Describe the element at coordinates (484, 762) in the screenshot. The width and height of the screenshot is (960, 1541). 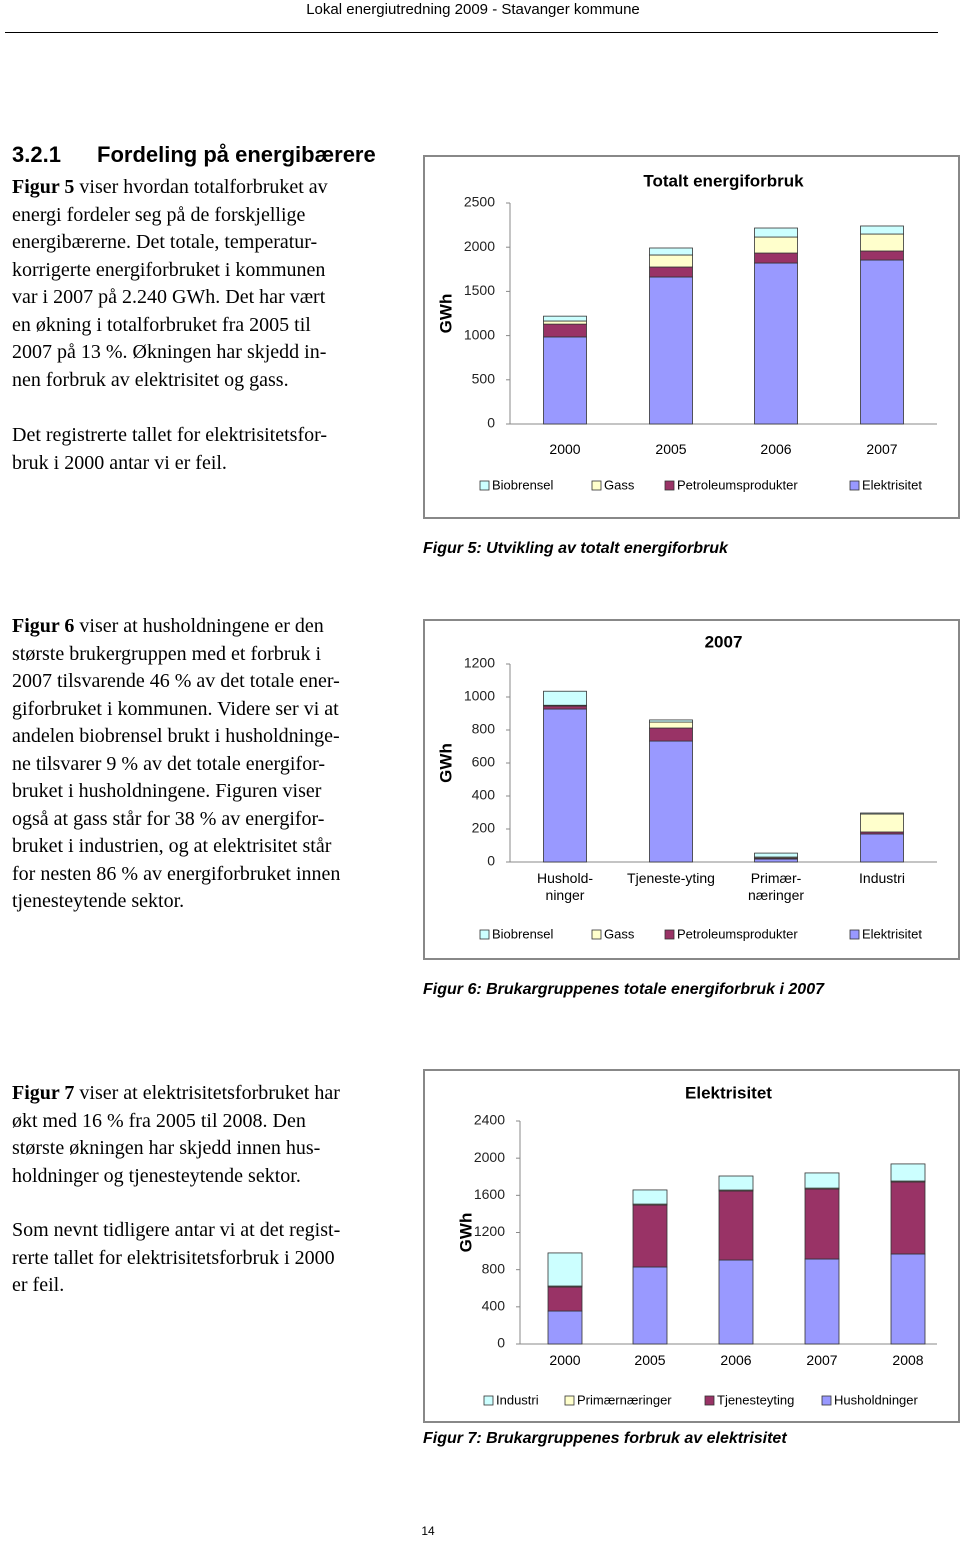
I see `y-tick-label: 600` at that location.